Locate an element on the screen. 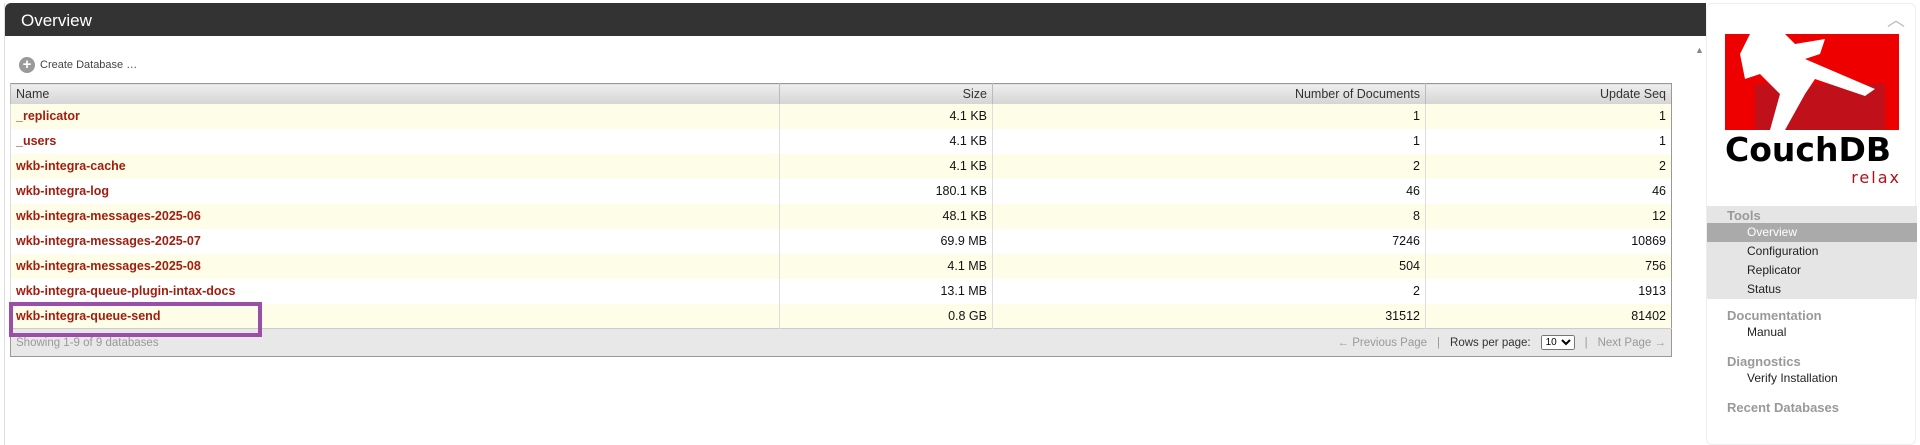  size-cell: 0.8 GB is located at coordinates (886, 316).